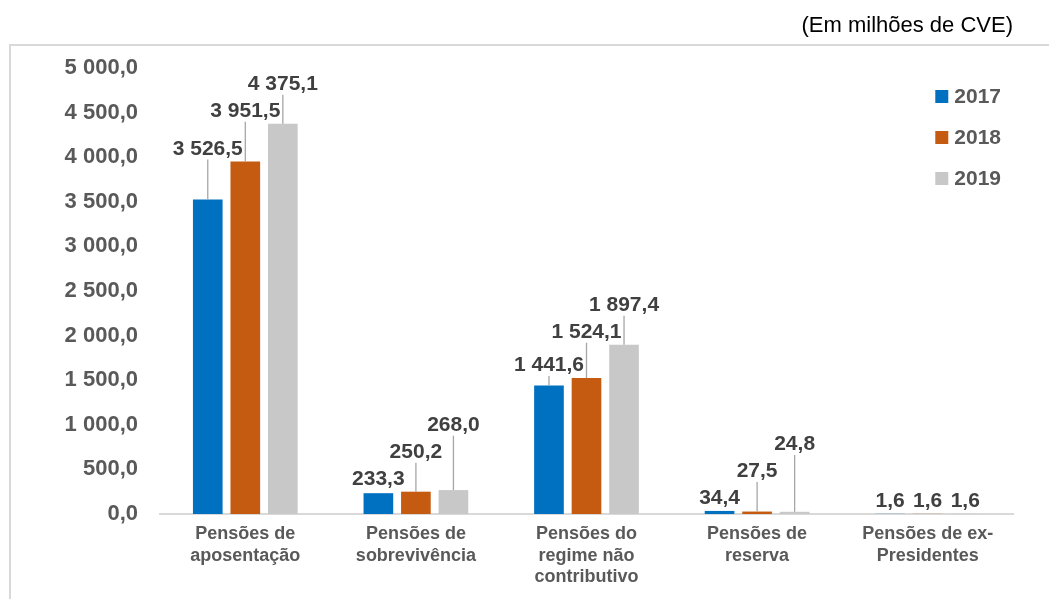  Describe the element at coordinates (110, 468) in the screenshot. I see `y-tick-label: 500,0` at that location.